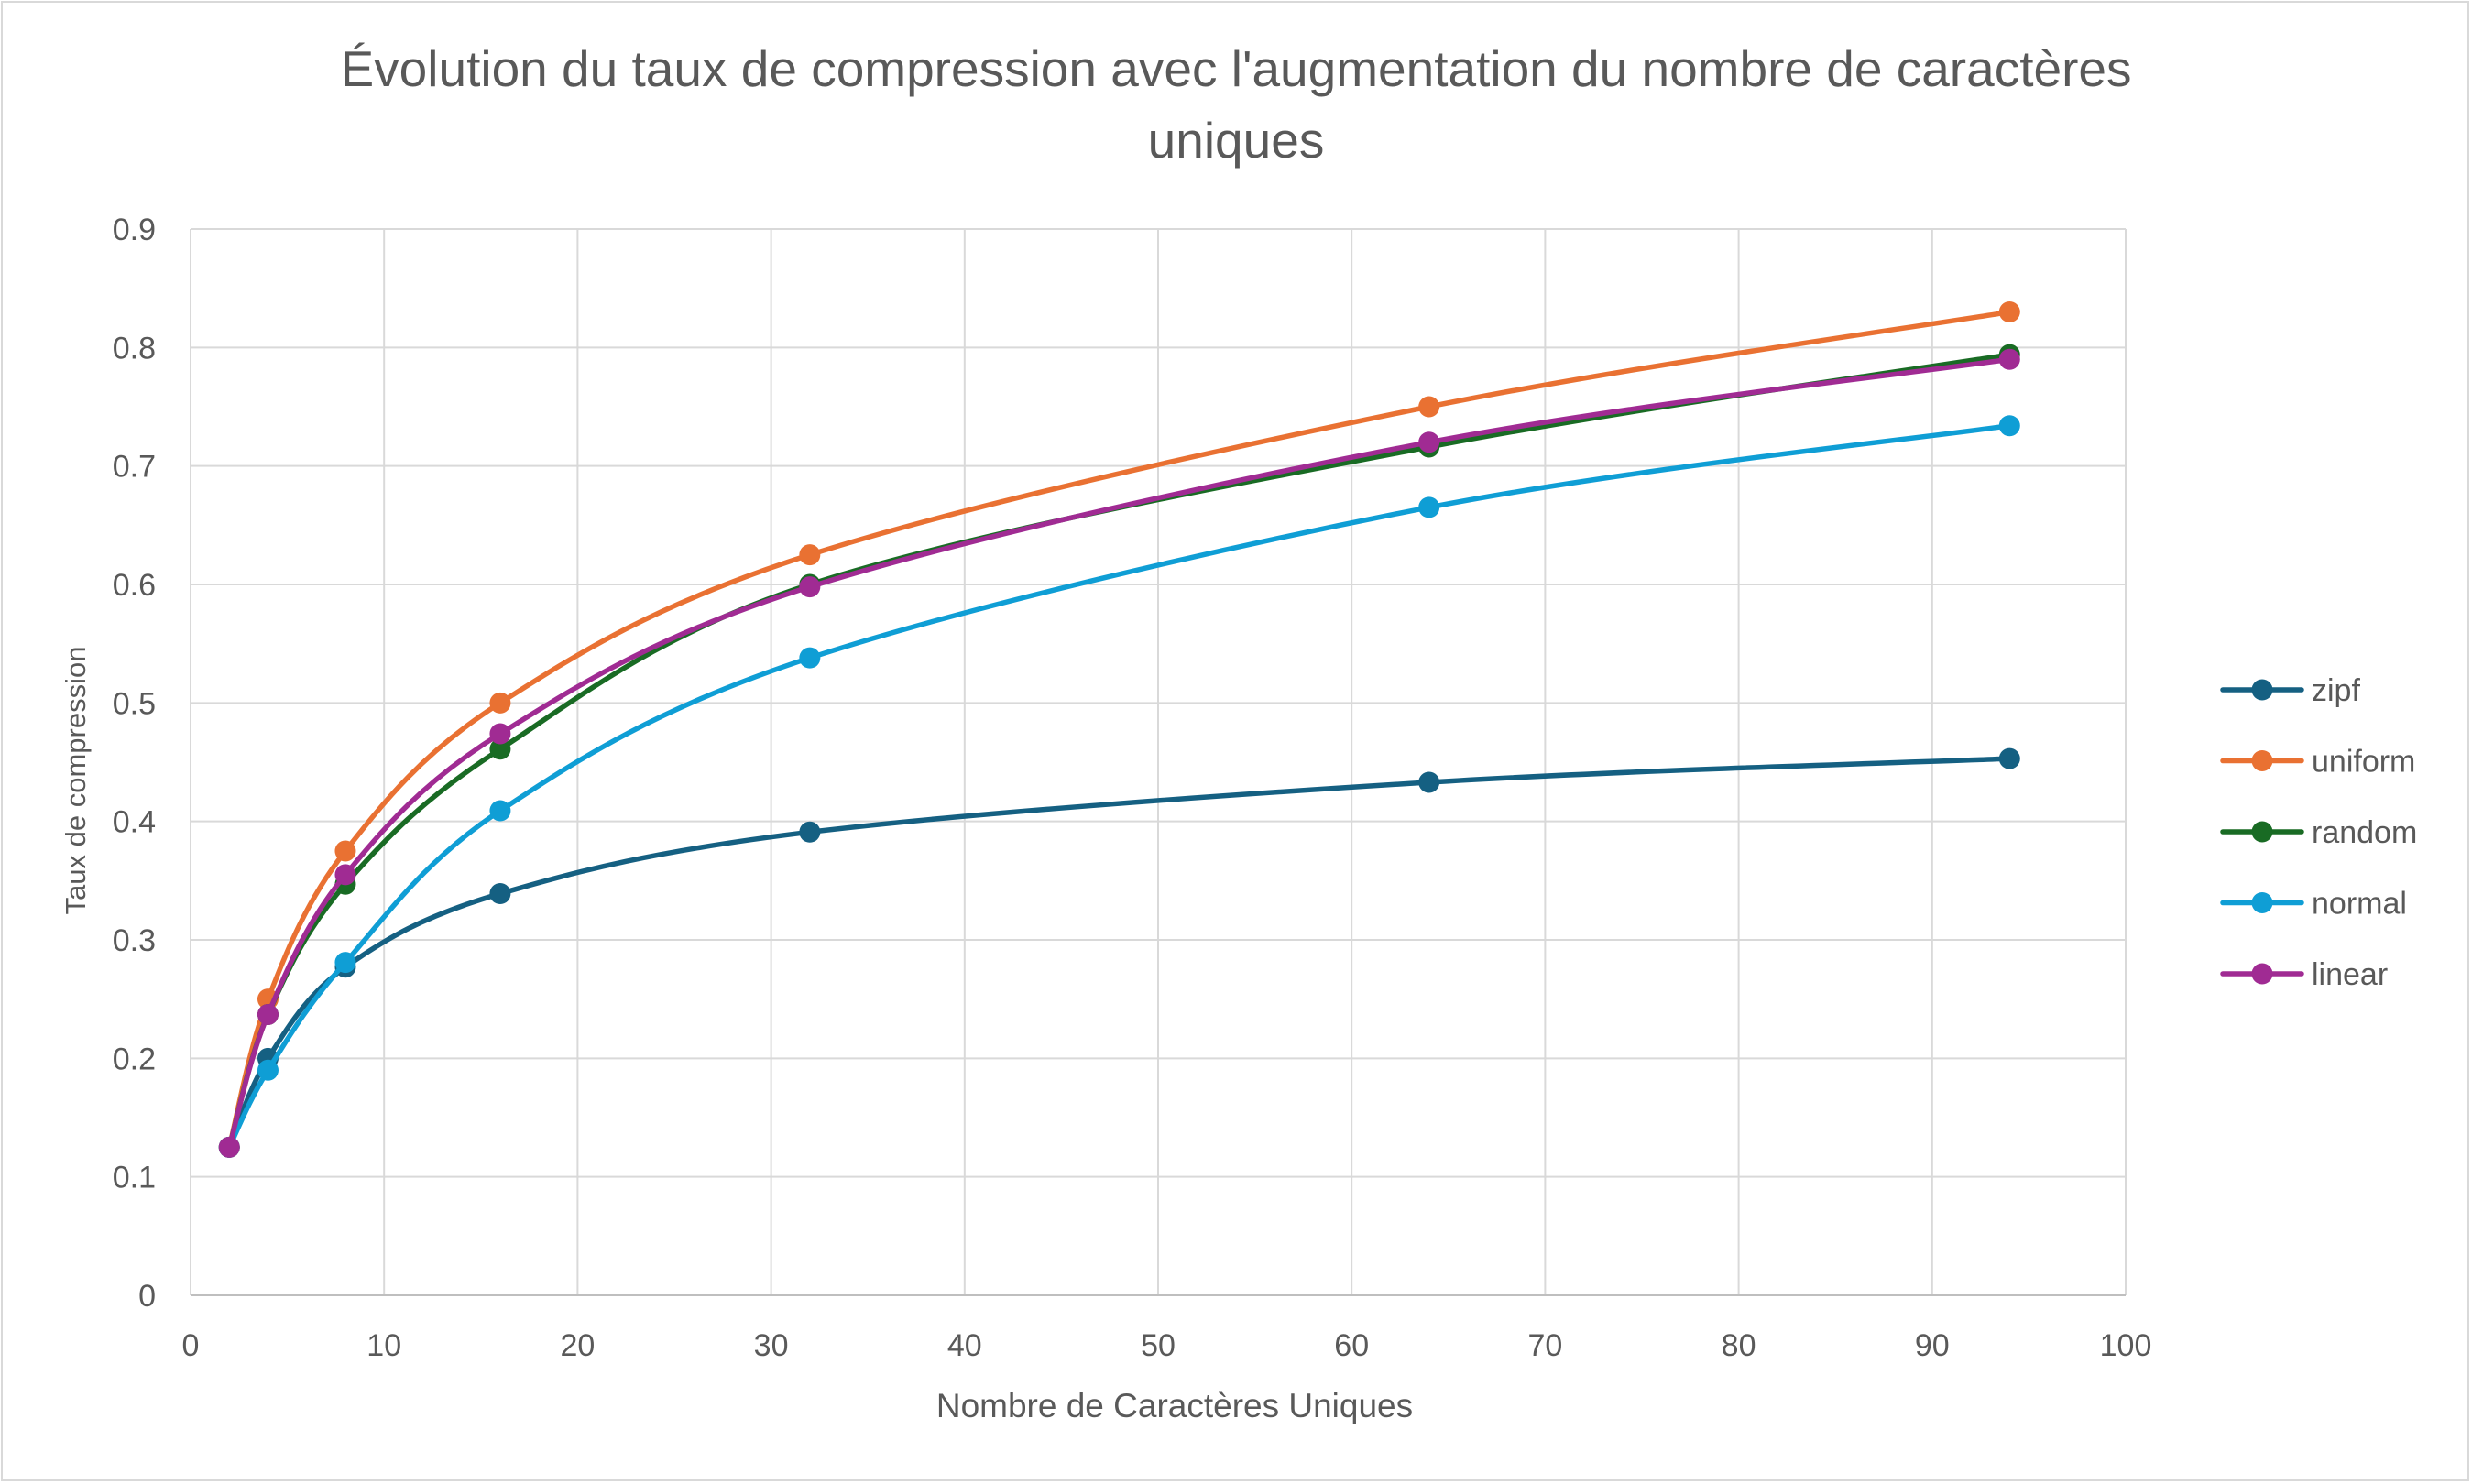  Describe the element at coordinates (771, 1345) in the screenshot. I see `x-tick-label: 30` at that location.